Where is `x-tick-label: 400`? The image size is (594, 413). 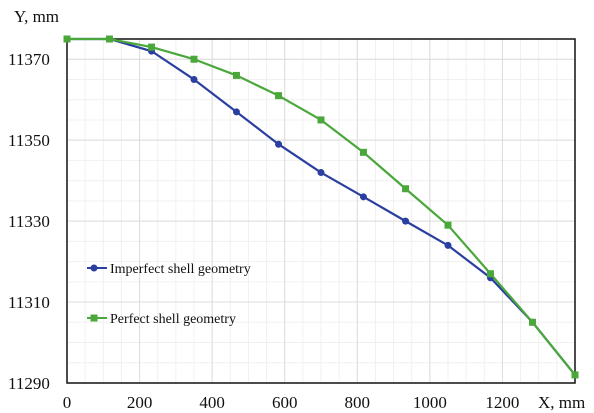 x-tick-label: 400 is located at coordinates (212, 402).